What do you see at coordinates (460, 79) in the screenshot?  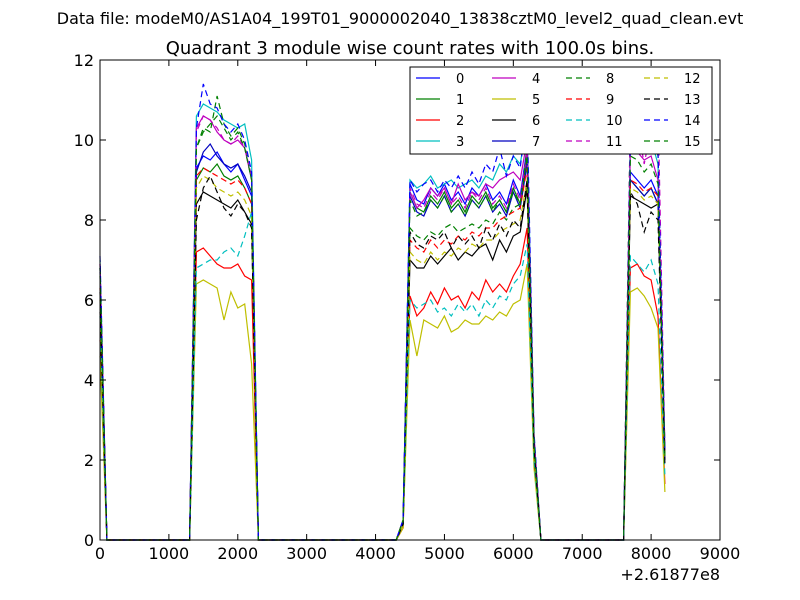 I see `legend-label-0: 0` at bounding box center [460, 79].